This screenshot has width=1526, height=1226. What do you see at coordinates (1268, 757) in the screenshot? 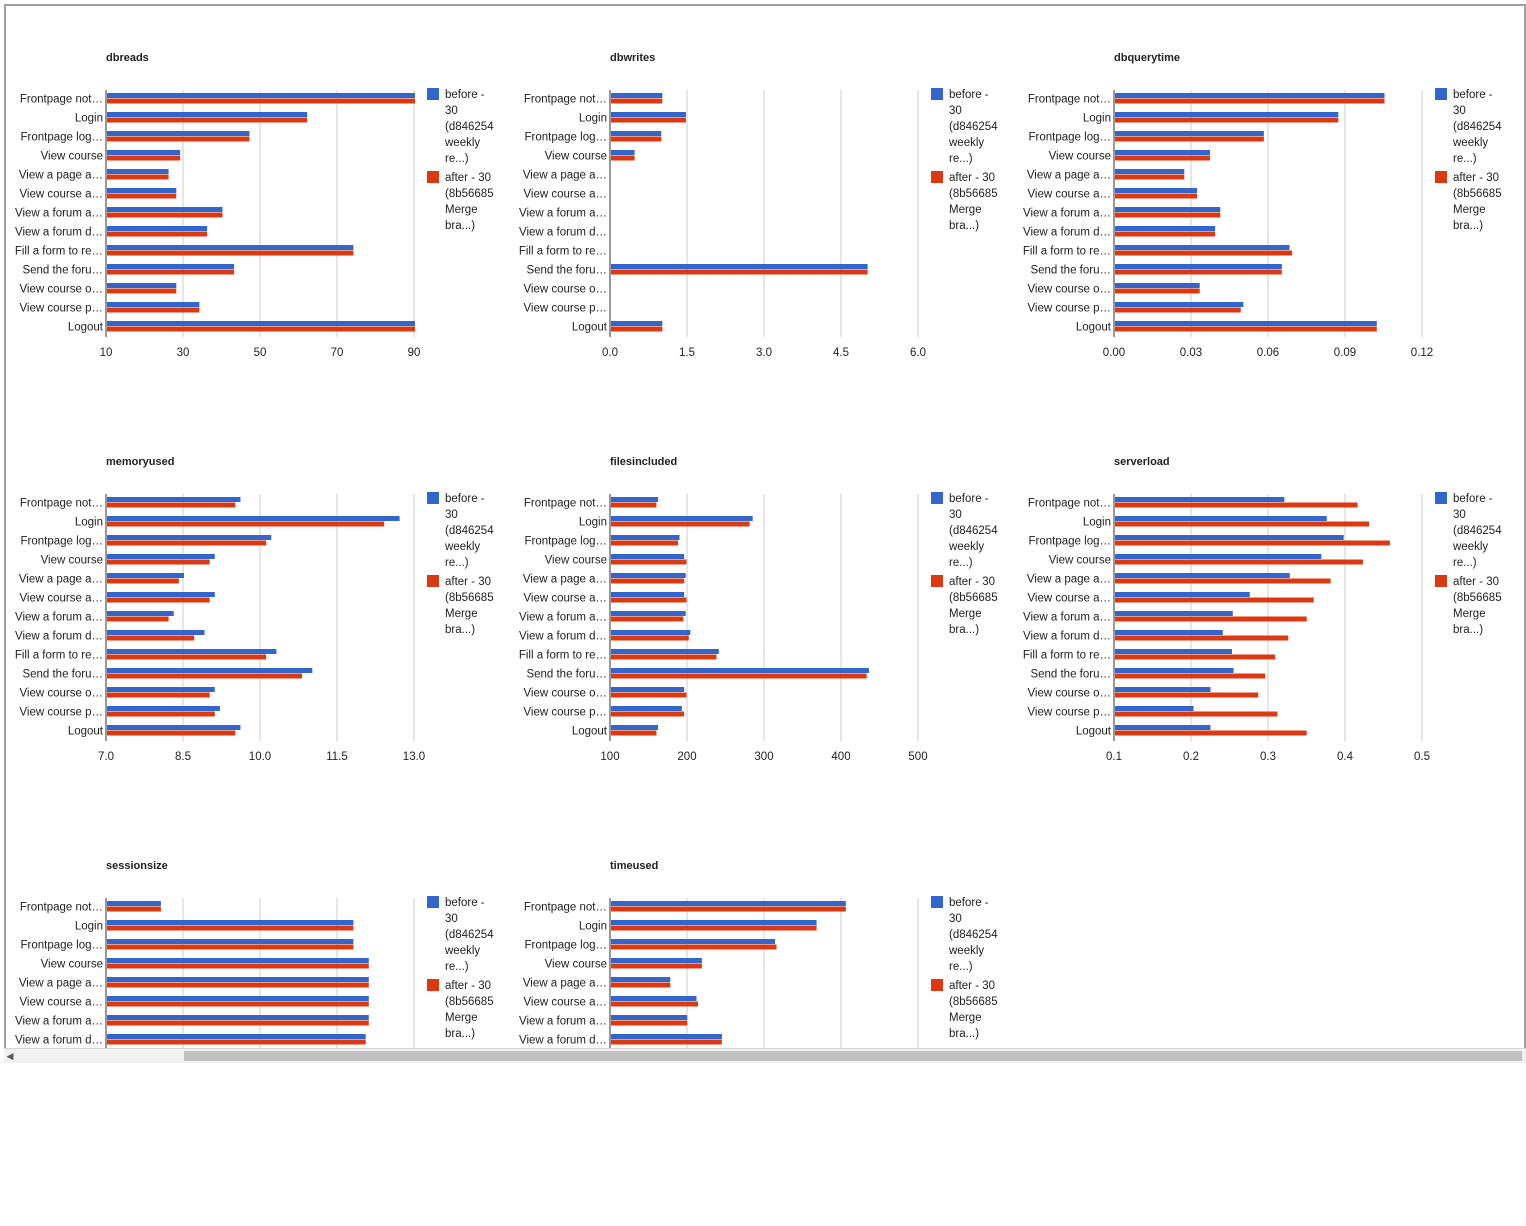
I see `tick-label: 0.3` at bounding box center [1268, 757].